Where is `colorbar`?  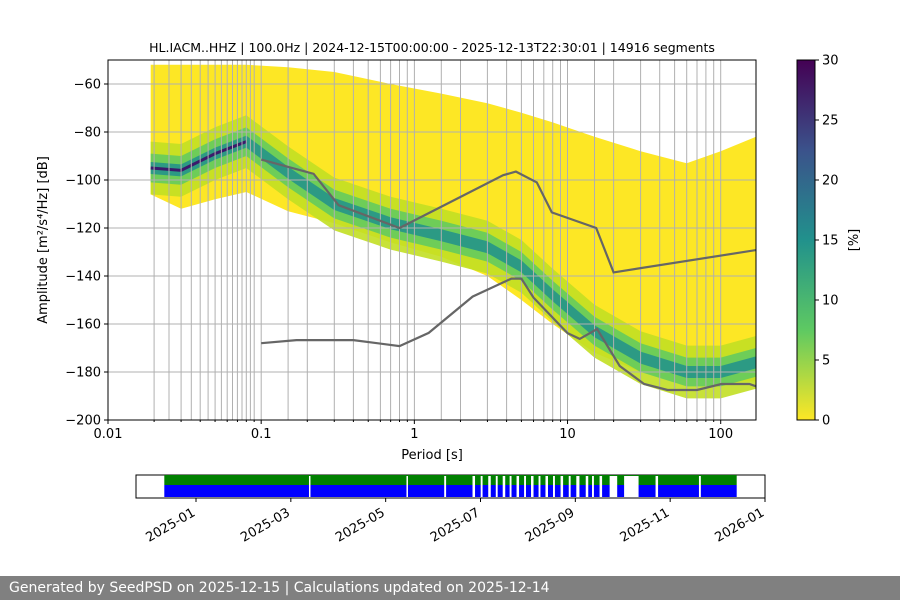 colorbar is located at coordinates (806, 240).